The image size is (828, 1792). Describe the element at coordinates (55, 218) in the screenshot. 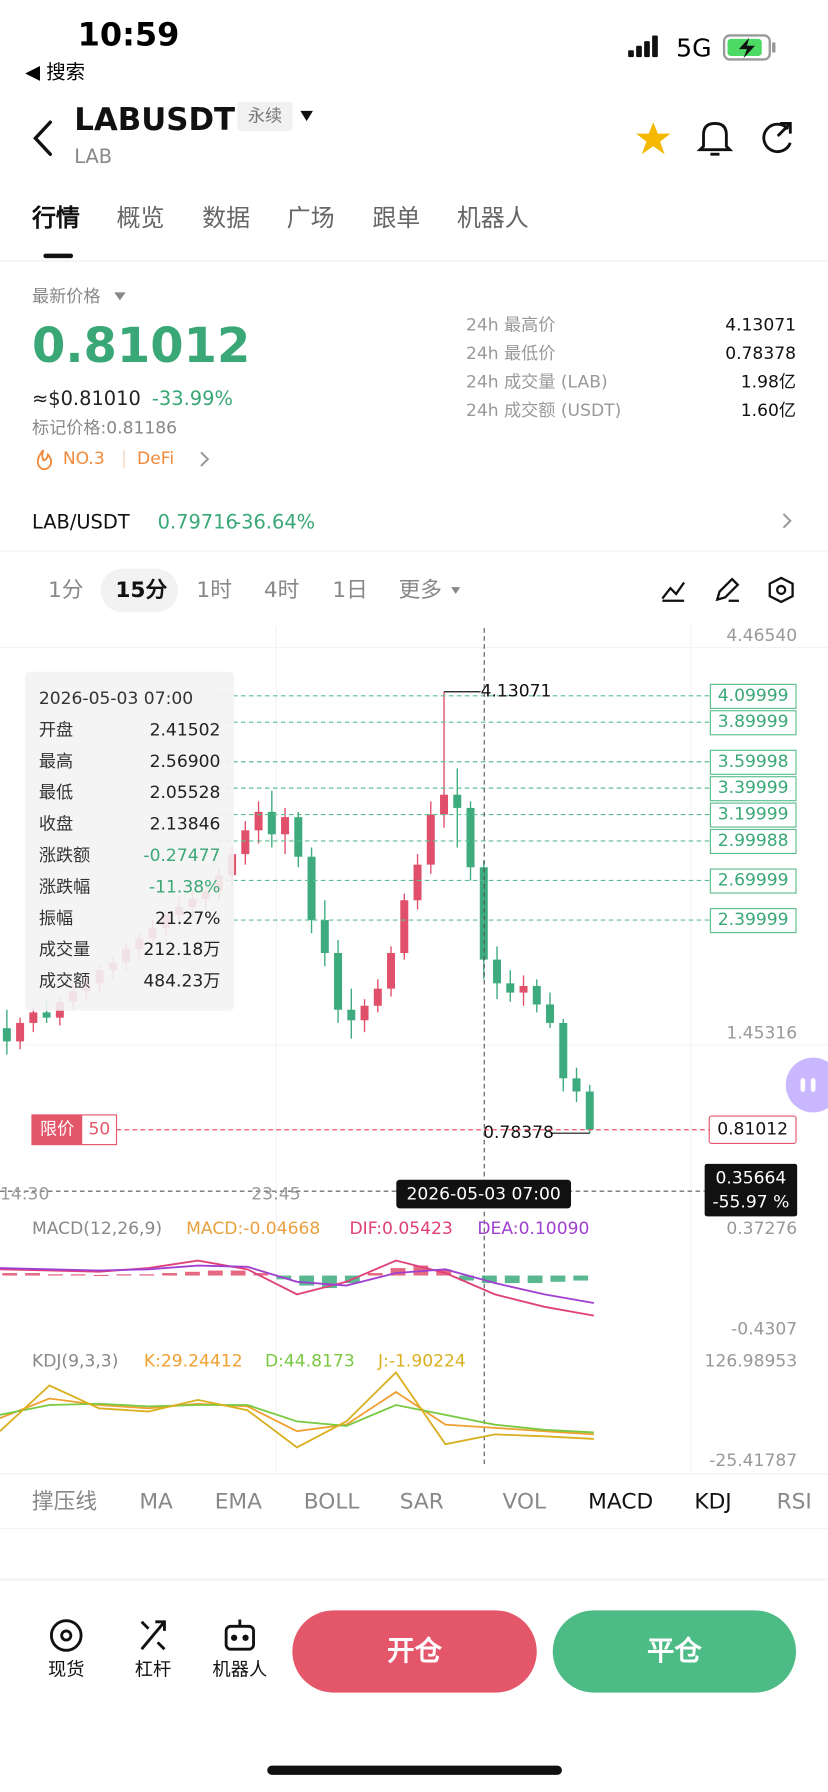

I see `tab: 行情` at that location.